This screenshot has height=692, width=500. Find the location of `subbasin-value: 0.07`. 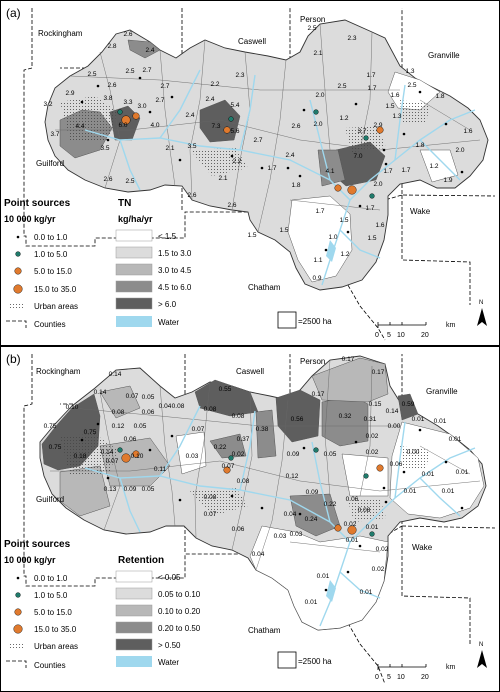

subbasin-value: 0.07 is located at coordinates (112, 461).